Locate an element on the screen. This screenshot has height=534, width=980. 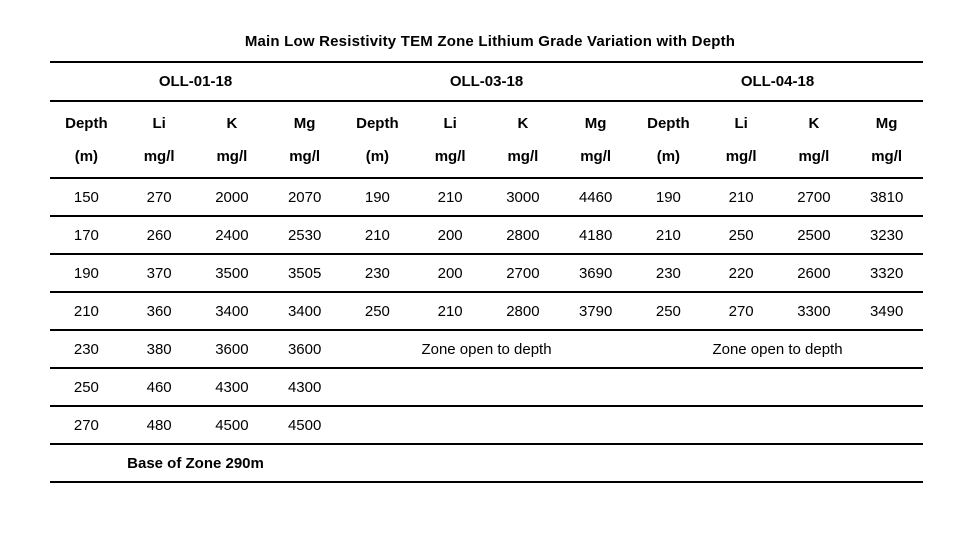
data-cell: 2400 is located at coordinates (232, 235).